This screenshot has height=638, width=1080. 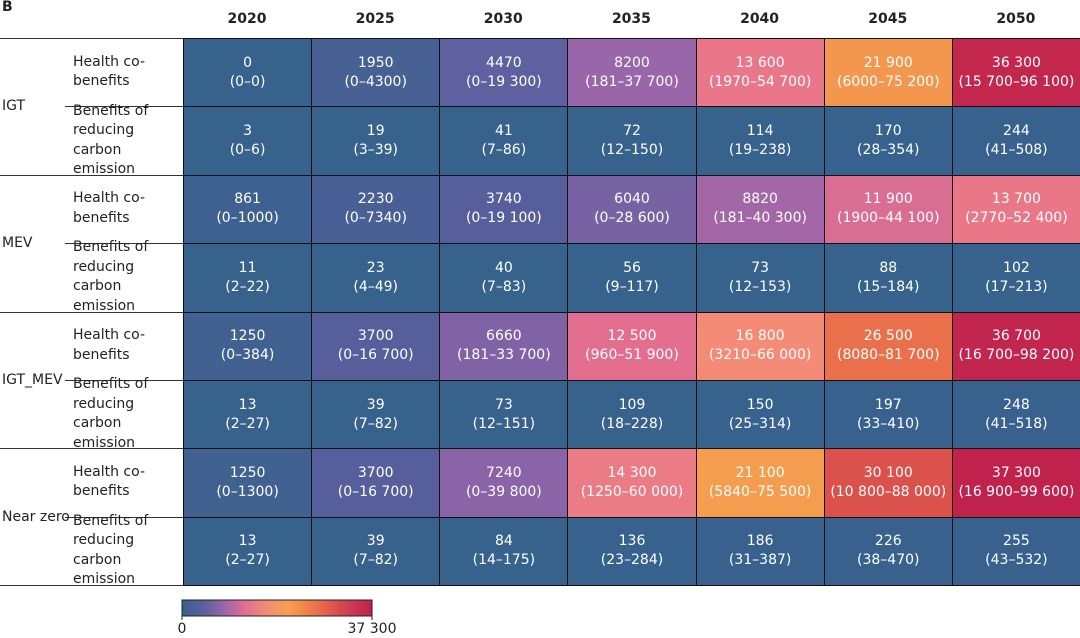 What do you see at coordinates (1015, 278) in the screenshot?
I see `heatmap-cell: 102 (17–213)` at bounding box center [1015, 278].